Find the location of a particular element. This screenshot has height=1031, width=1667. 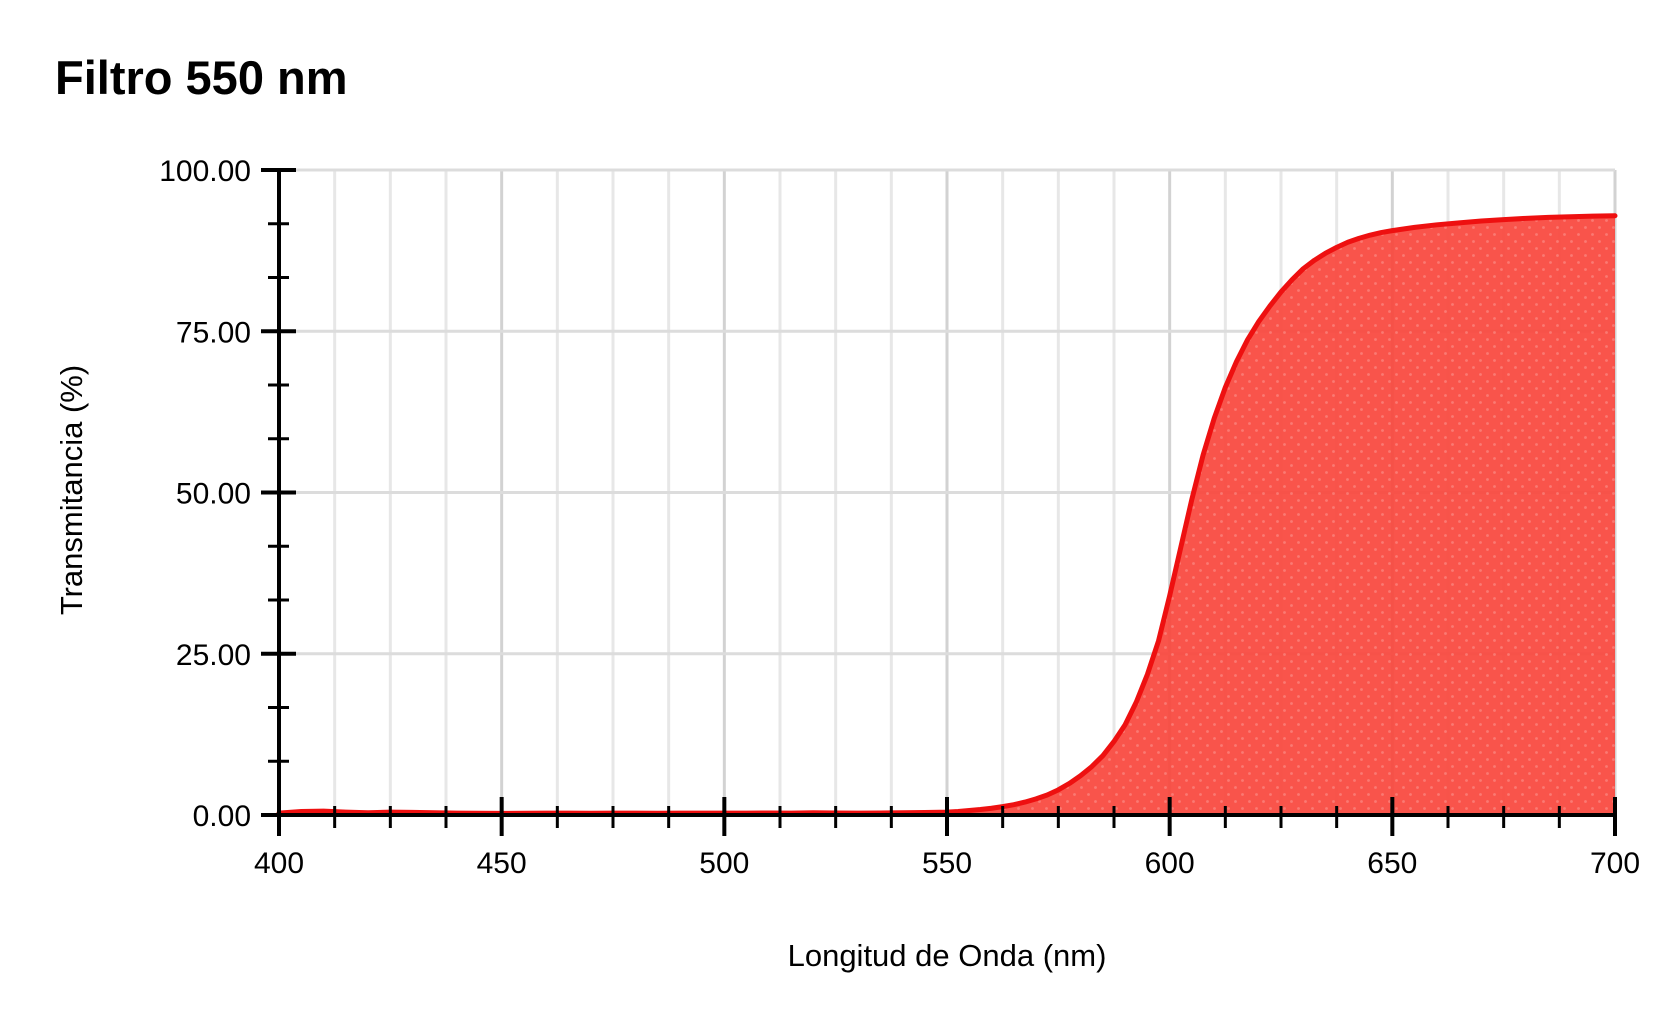

y-tick-label: 25.00 is located at coordinates (213, 655).